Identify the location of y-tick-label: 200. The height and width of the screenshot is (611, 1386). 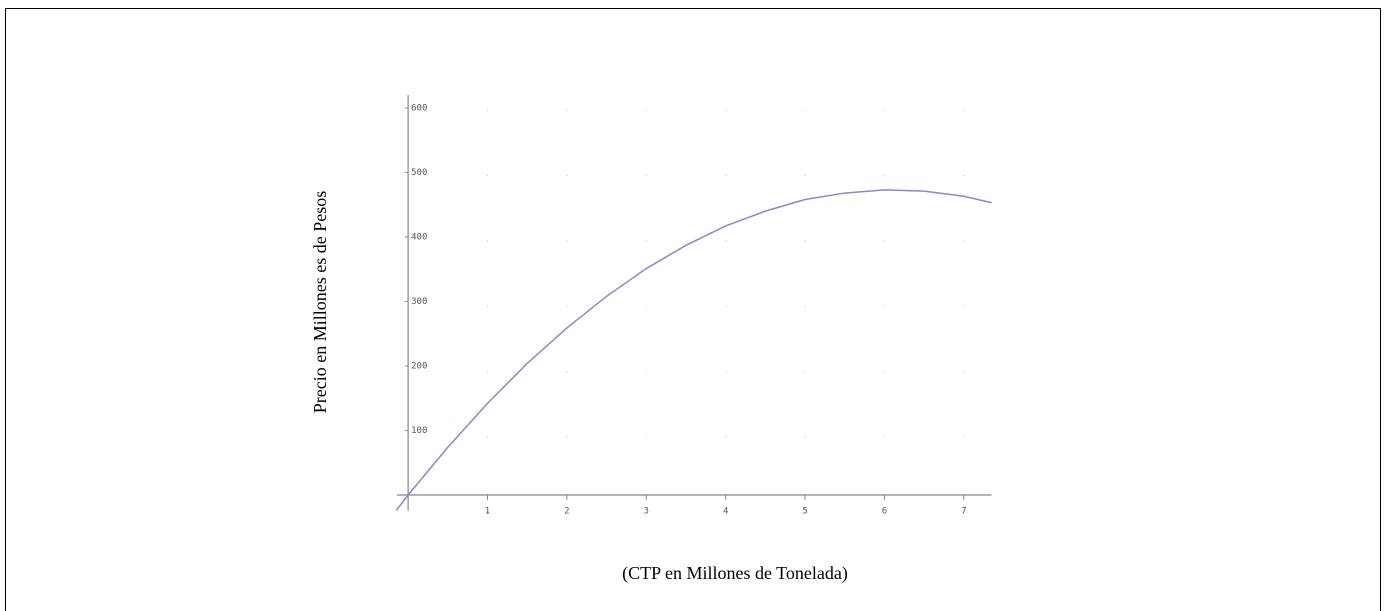
(419, 366).